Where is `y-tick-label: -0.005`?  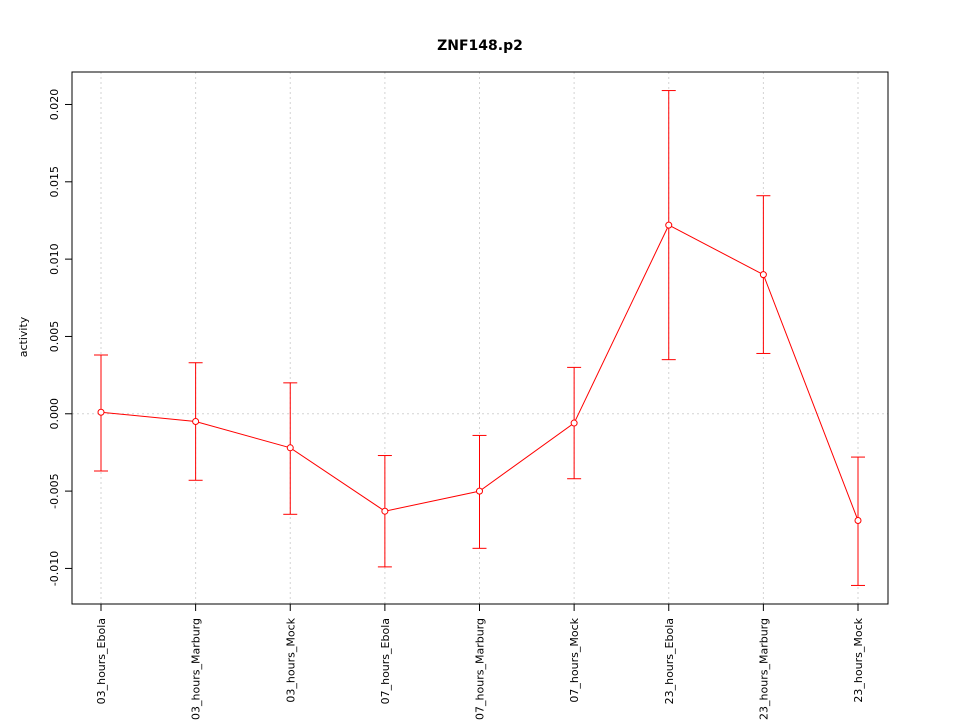 y-tick-label: -0.005 is located at coordinates (54, 490).